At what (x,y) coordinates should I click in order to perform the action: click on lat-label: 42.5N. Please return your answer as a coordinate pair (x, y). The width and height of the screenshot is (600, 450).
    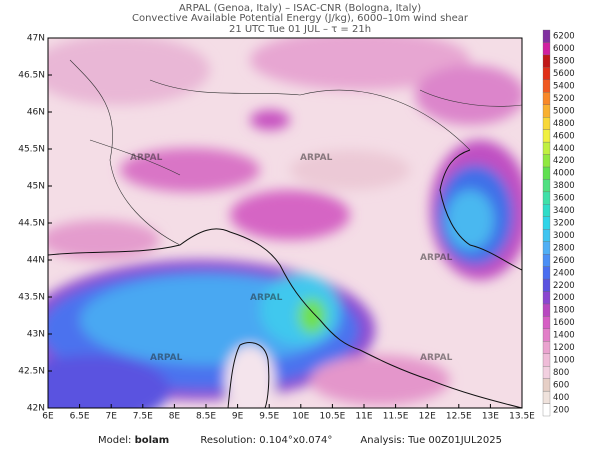
    Looking at the image, I should click on (31, 372).